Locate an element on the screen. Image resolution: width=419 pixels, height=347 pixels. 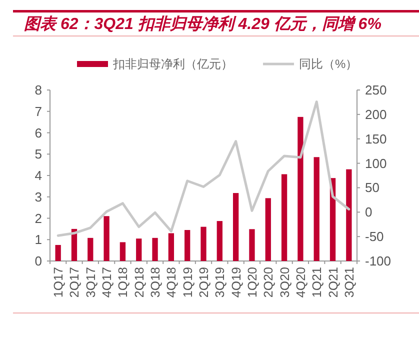
y-tick-label: 4 is located at coordinates (38, 175).